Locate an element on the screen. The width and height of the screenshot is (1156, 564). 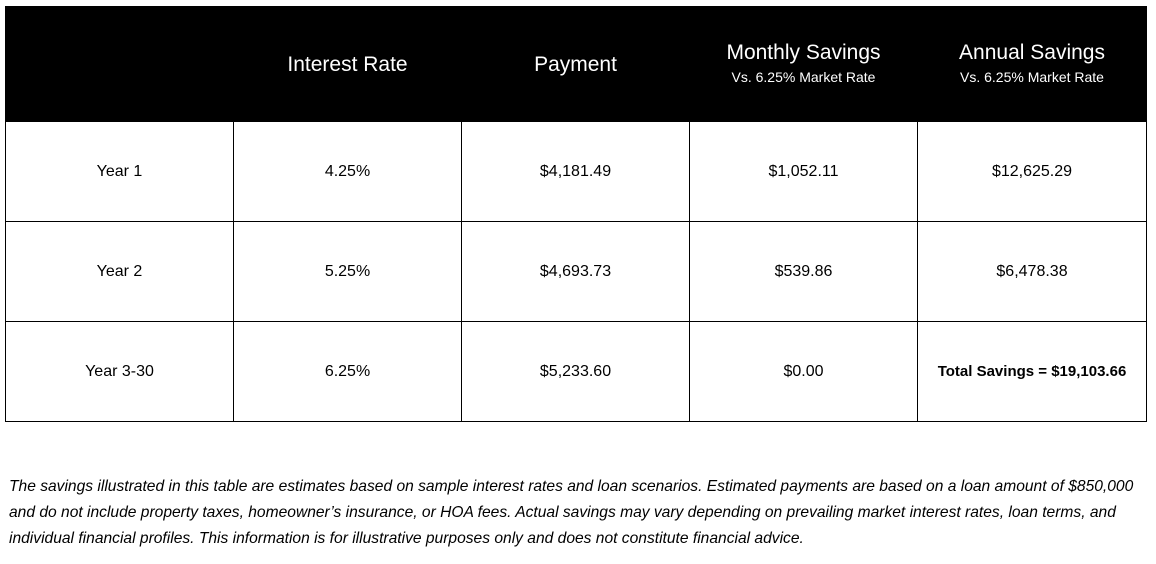
payment-cell: $4,181.49 is located at coordinates (575, 171).